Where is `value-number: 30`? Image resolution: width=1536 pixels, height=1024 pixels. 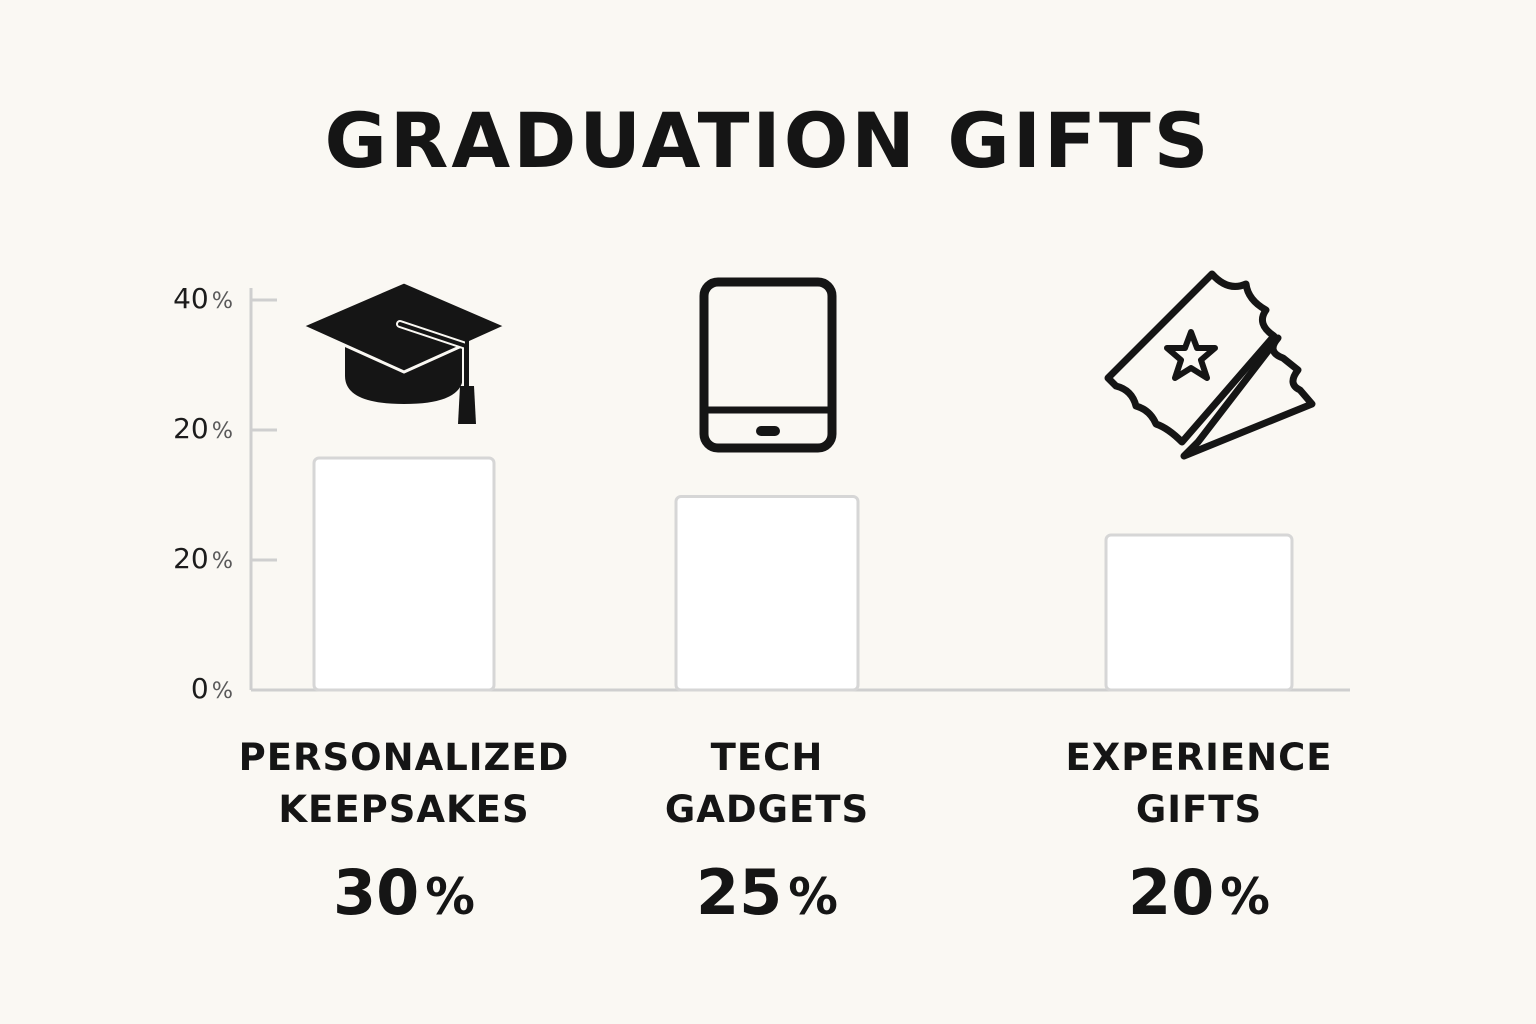 value-number: 30 is located at coordinates (376, 892).